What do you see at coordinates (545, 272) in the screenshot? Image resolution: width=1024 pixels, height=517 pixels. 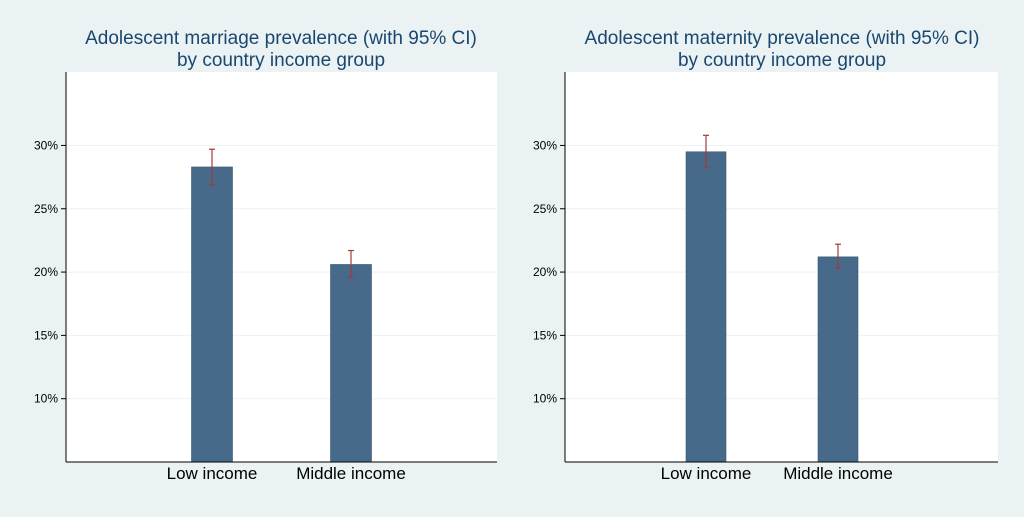 I see `chart-2-y-tick-label: 20%` at bounding box center [545, 272].